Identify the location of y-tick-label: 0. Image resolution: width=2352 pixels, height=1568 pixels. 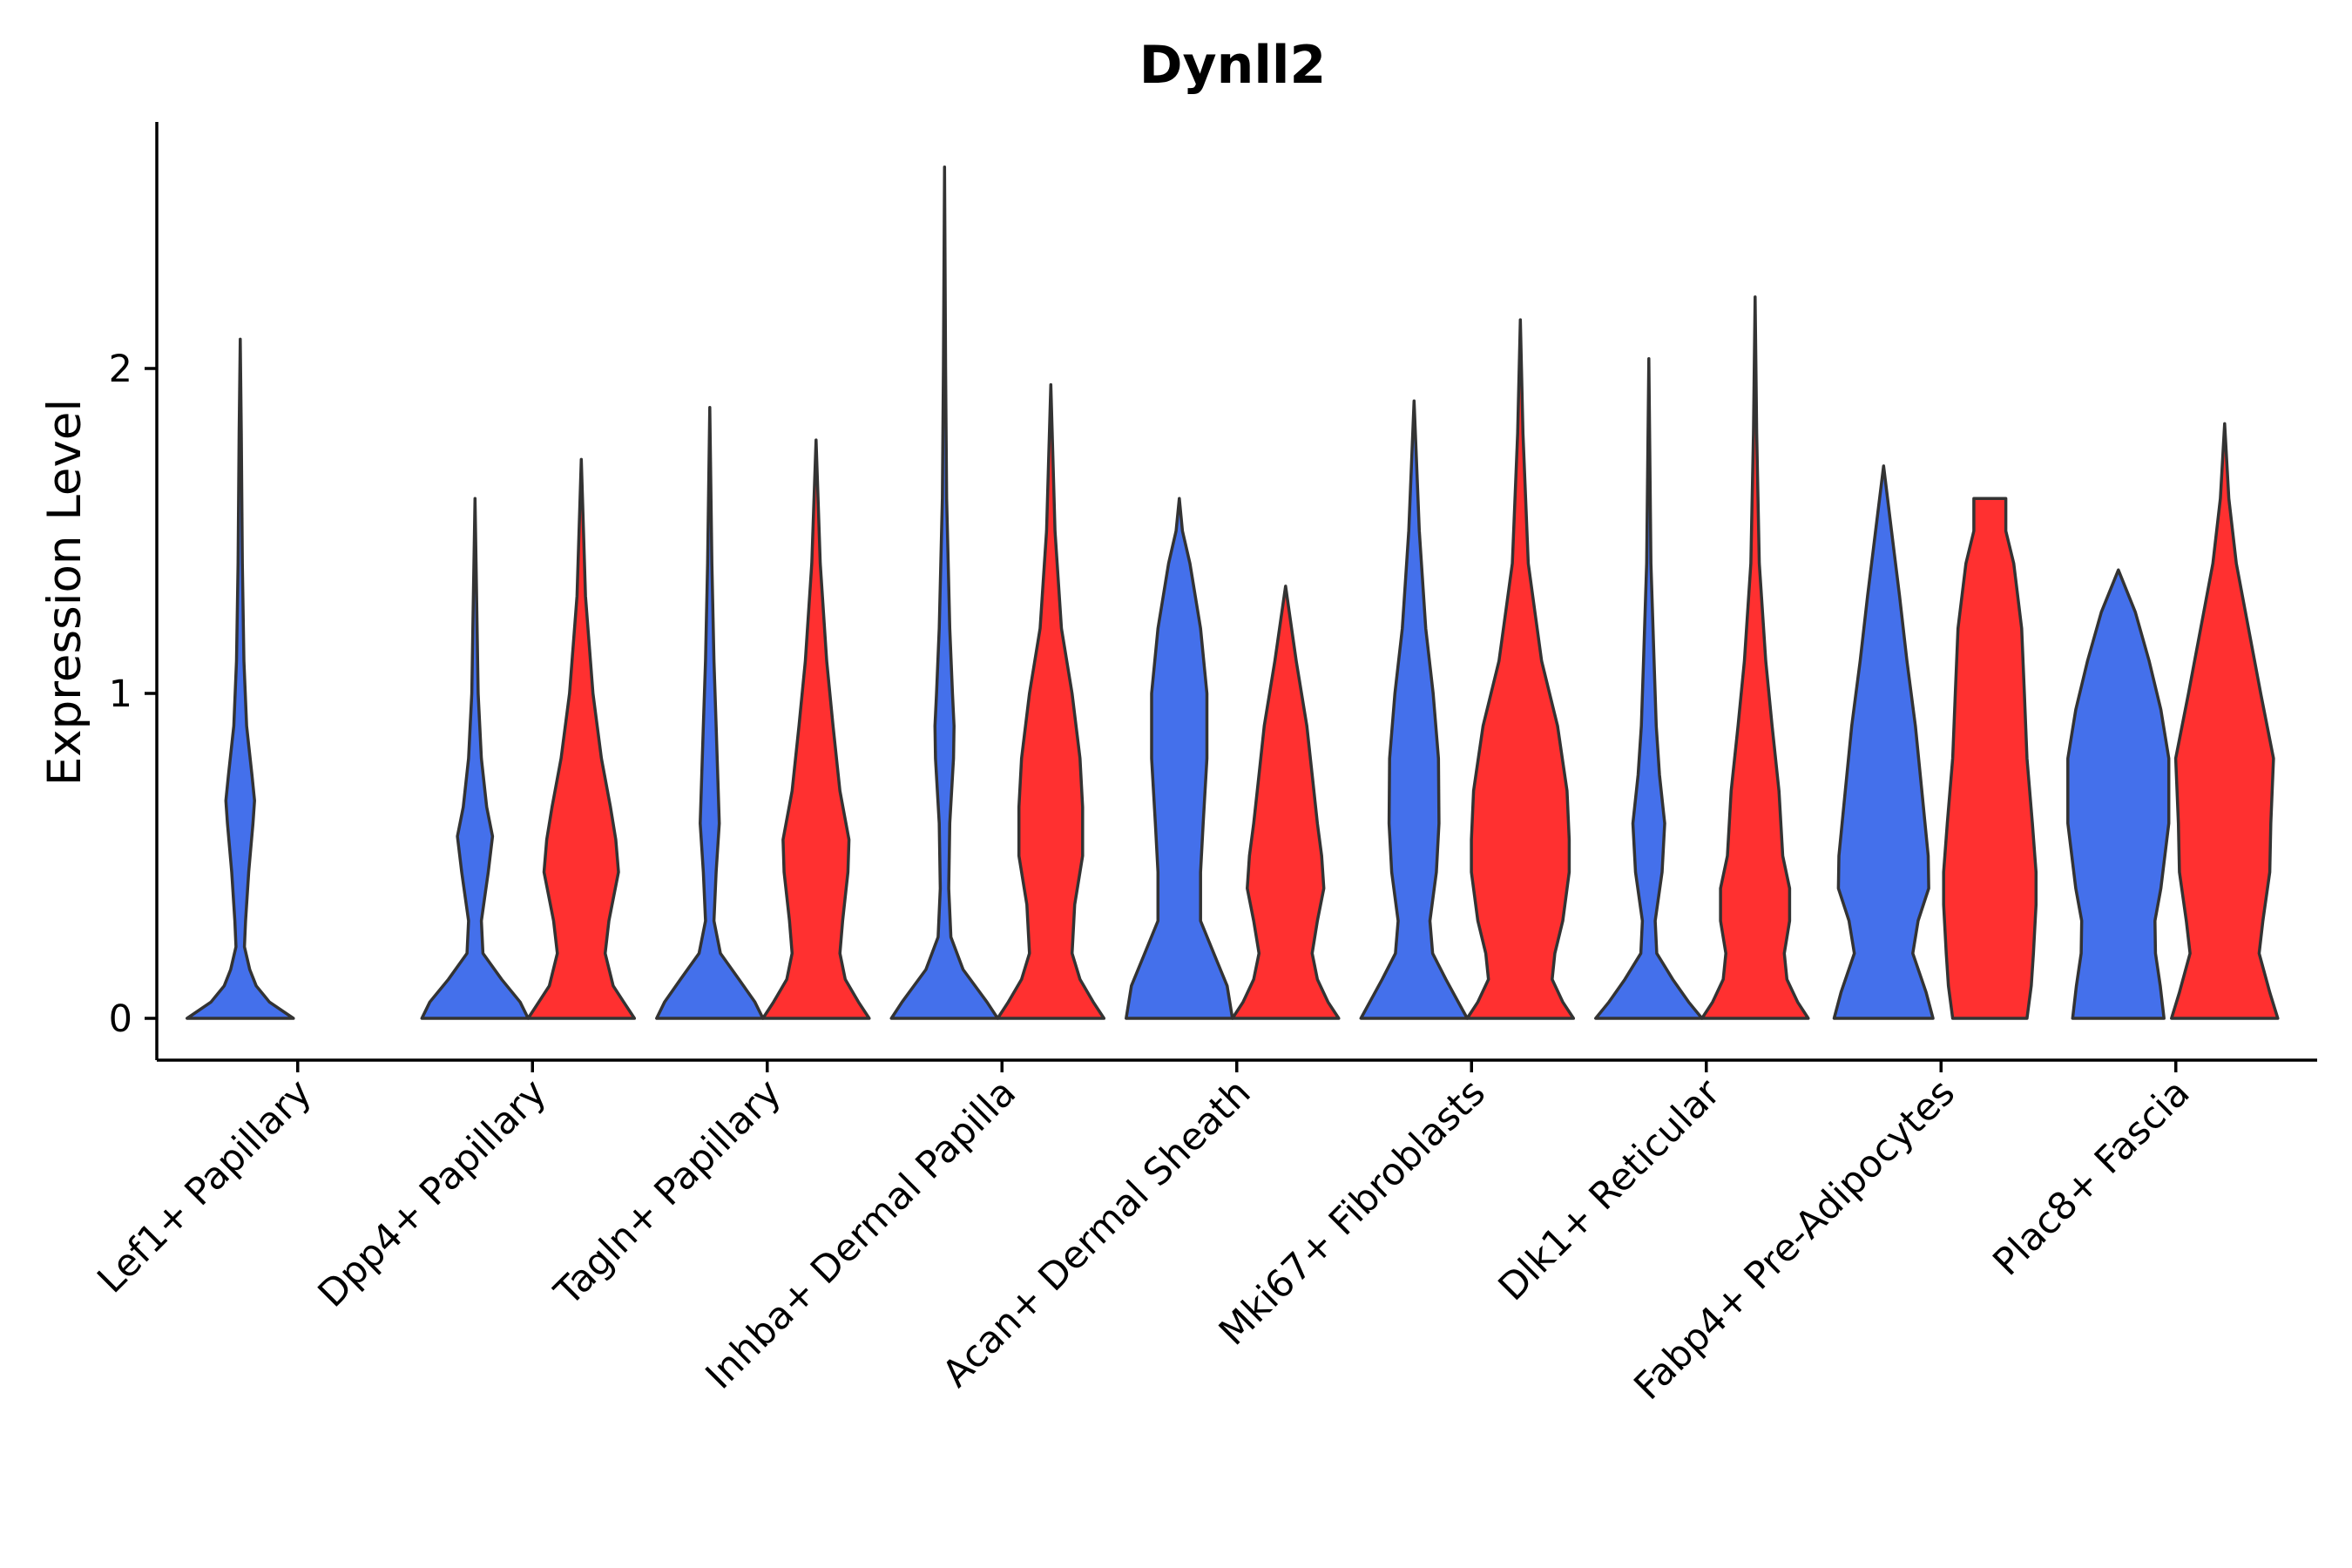
(120, 1019).